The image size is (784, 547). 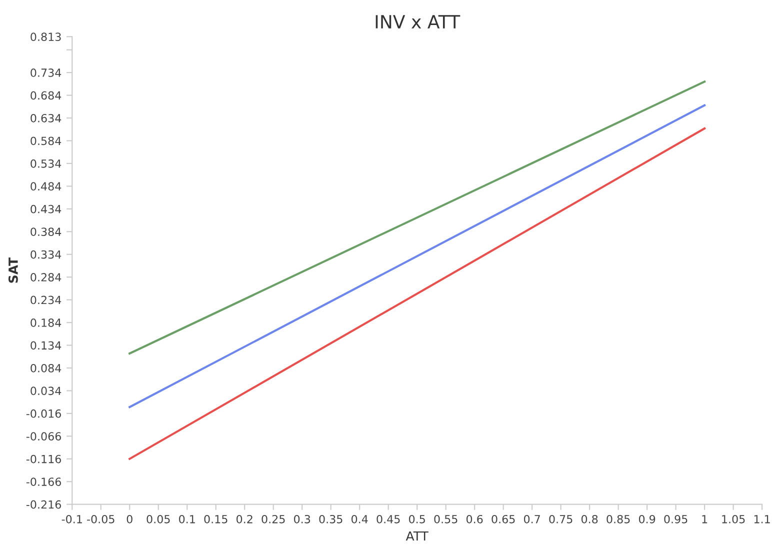 What do you see at coordinates (46, 209) in the screenshot?
I see `y-tick-label: 0.434` at bounding box center [46, 209].